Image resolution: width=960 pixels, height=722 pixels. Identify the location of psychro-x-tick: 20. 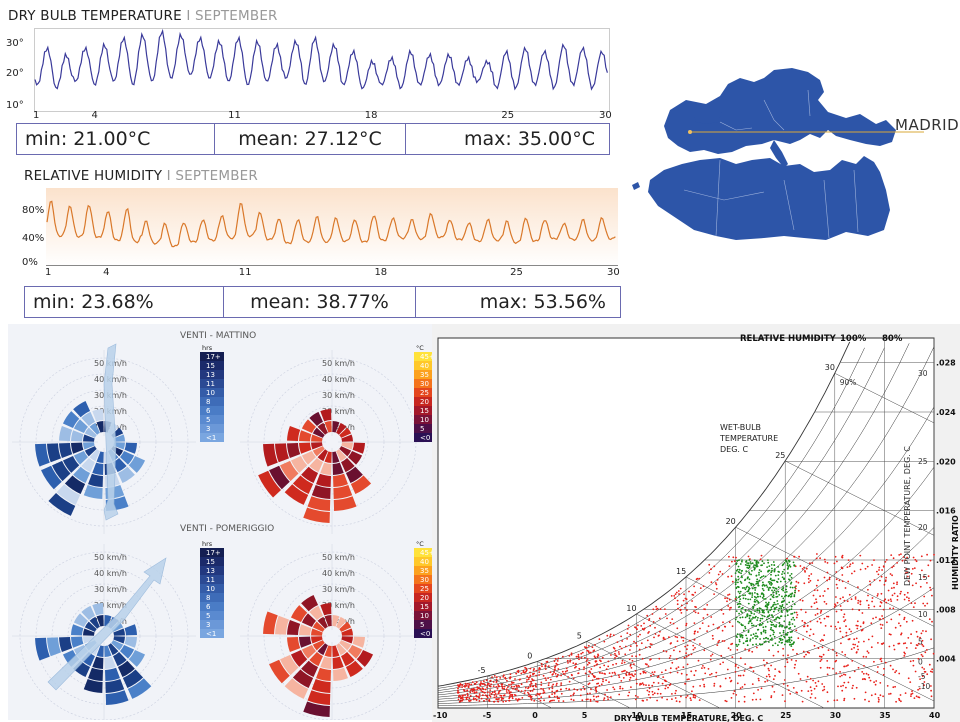
(737, 715).